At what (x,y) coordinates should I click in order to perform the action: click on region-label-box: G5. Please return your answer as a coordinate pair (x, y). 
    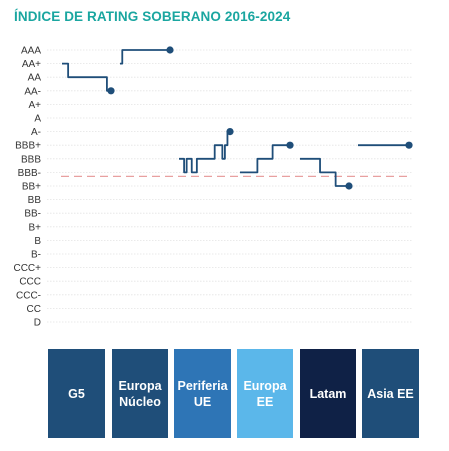
    Looking at the image, I should click on (76, 393).